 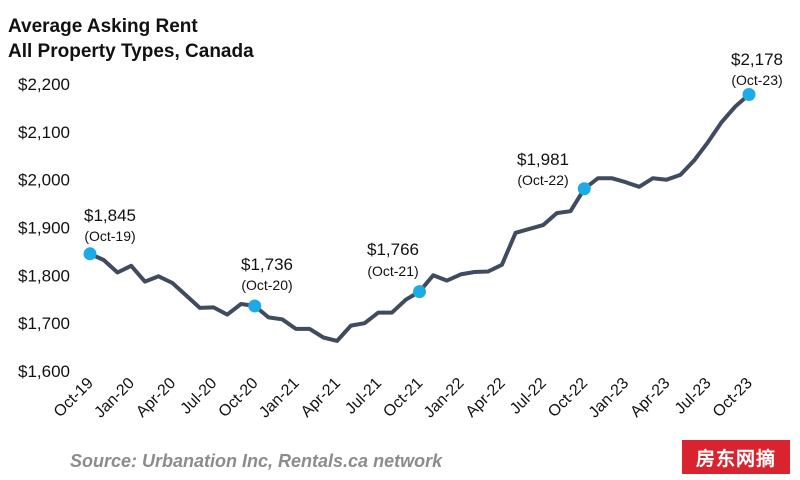 What do you see at coordinates (44, 132) in the screenshot?
I see `y-tick-label: $2,100` at bounding box center [44, 132].